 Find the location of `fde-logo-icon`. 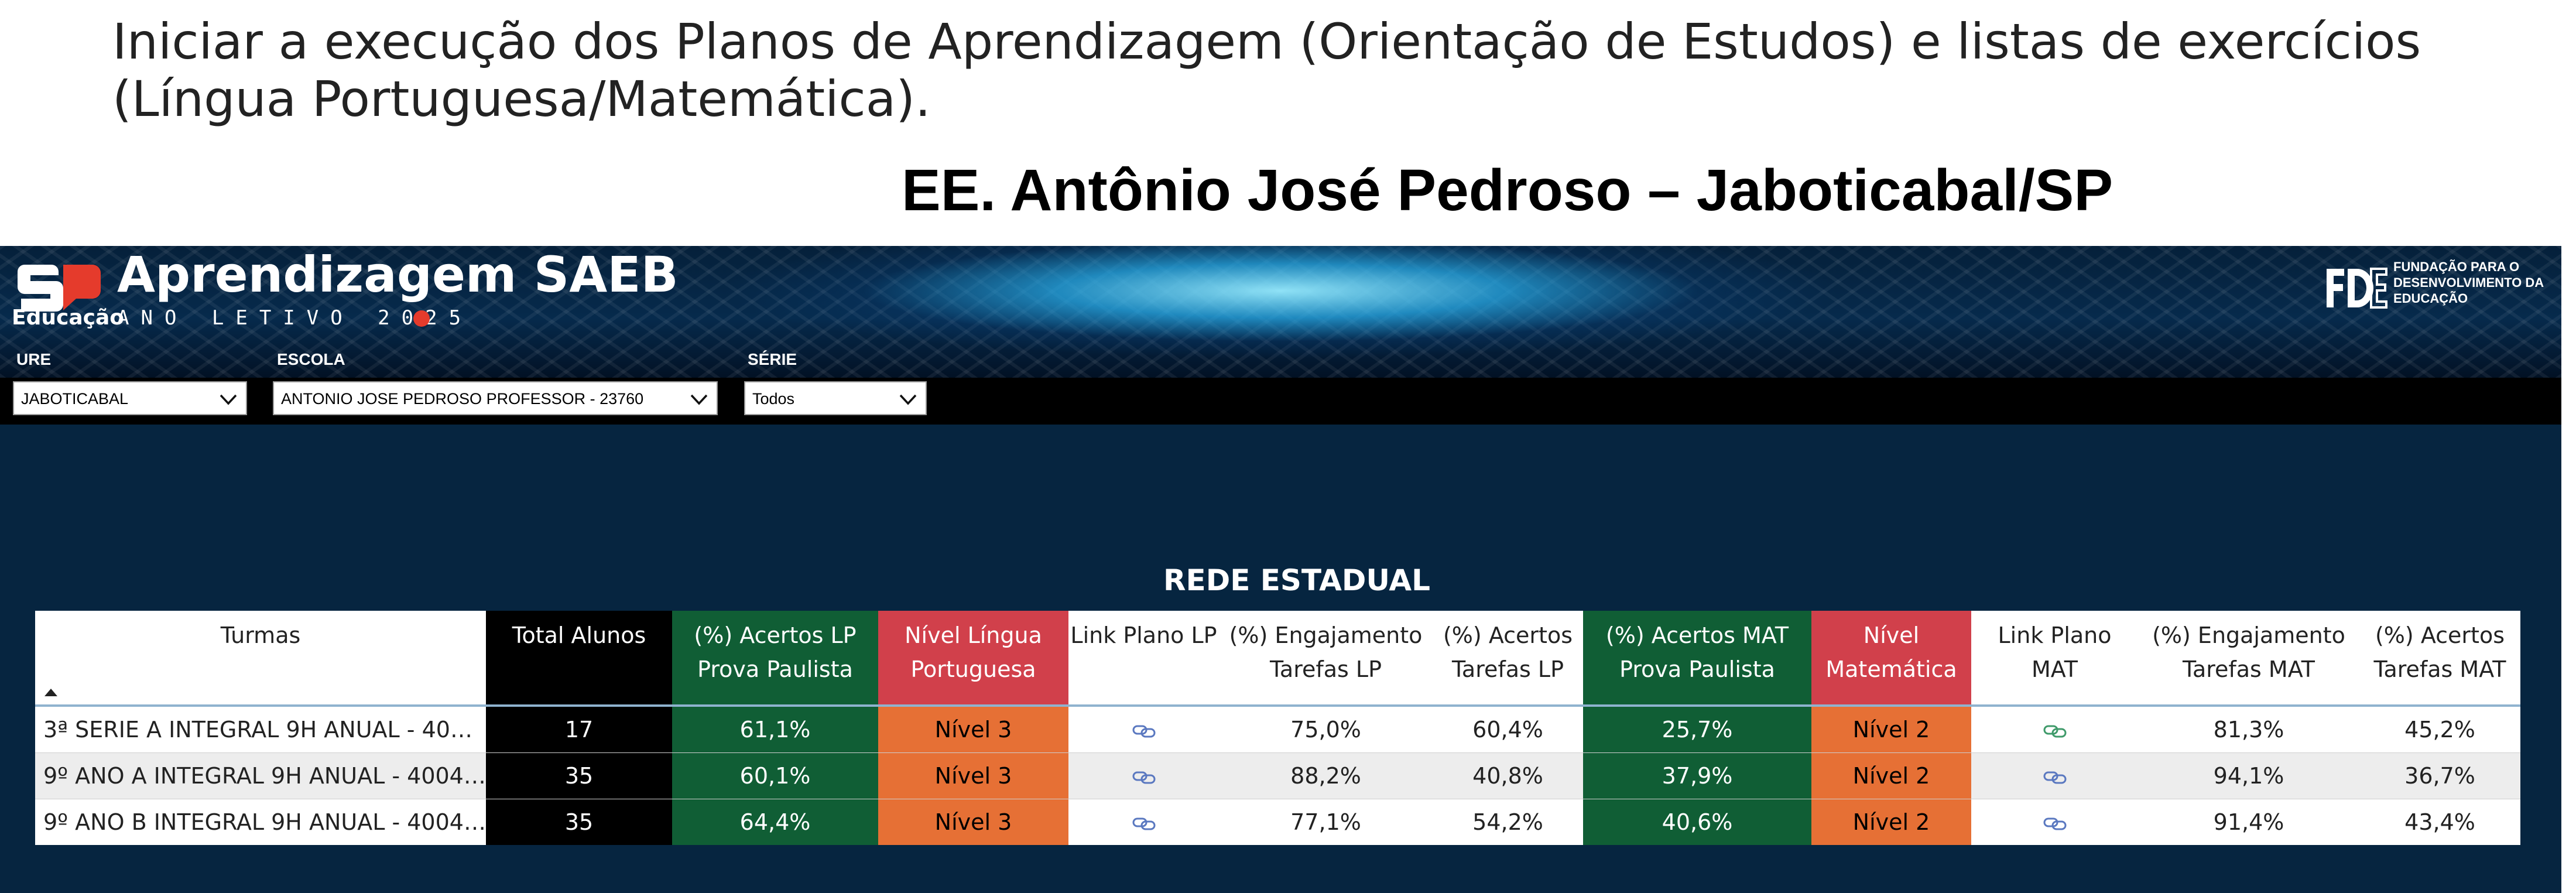

fde-logo-icon is located at coordinates (2357, 288).